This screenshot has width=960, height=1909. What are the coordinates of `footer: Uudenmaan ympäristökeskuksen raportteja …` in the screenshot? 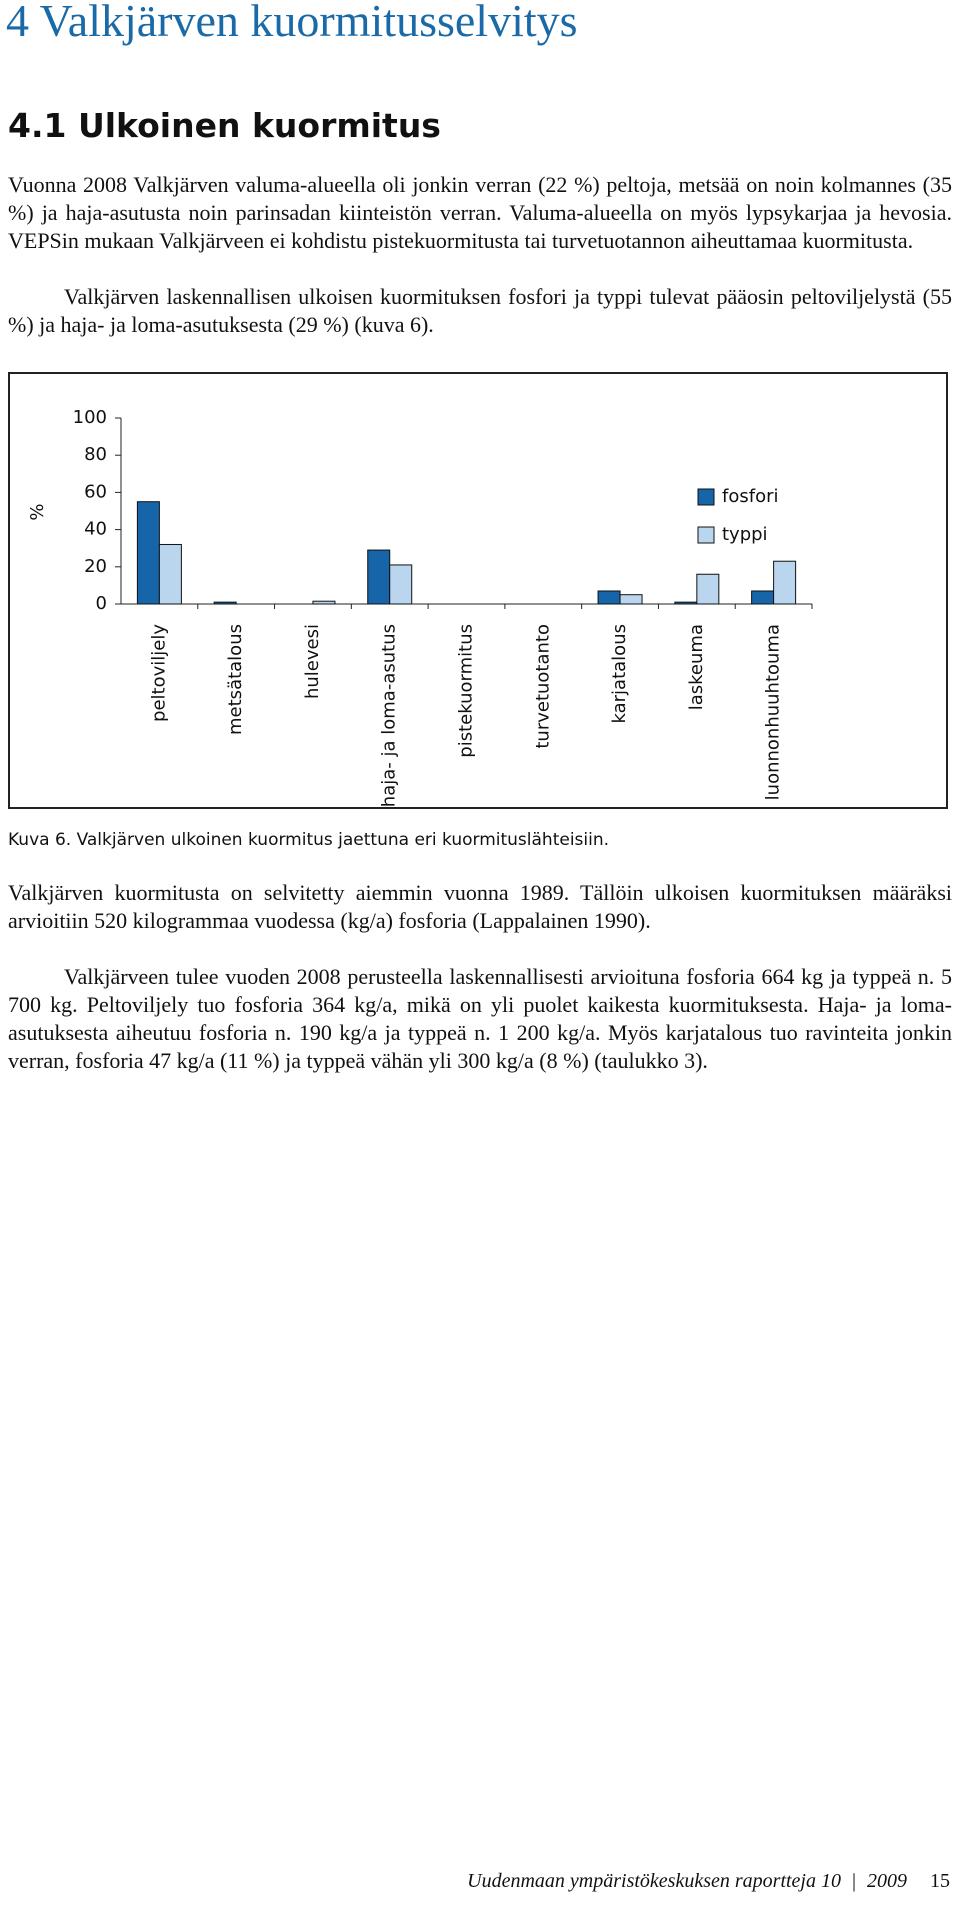 It's located at (708, 1881).